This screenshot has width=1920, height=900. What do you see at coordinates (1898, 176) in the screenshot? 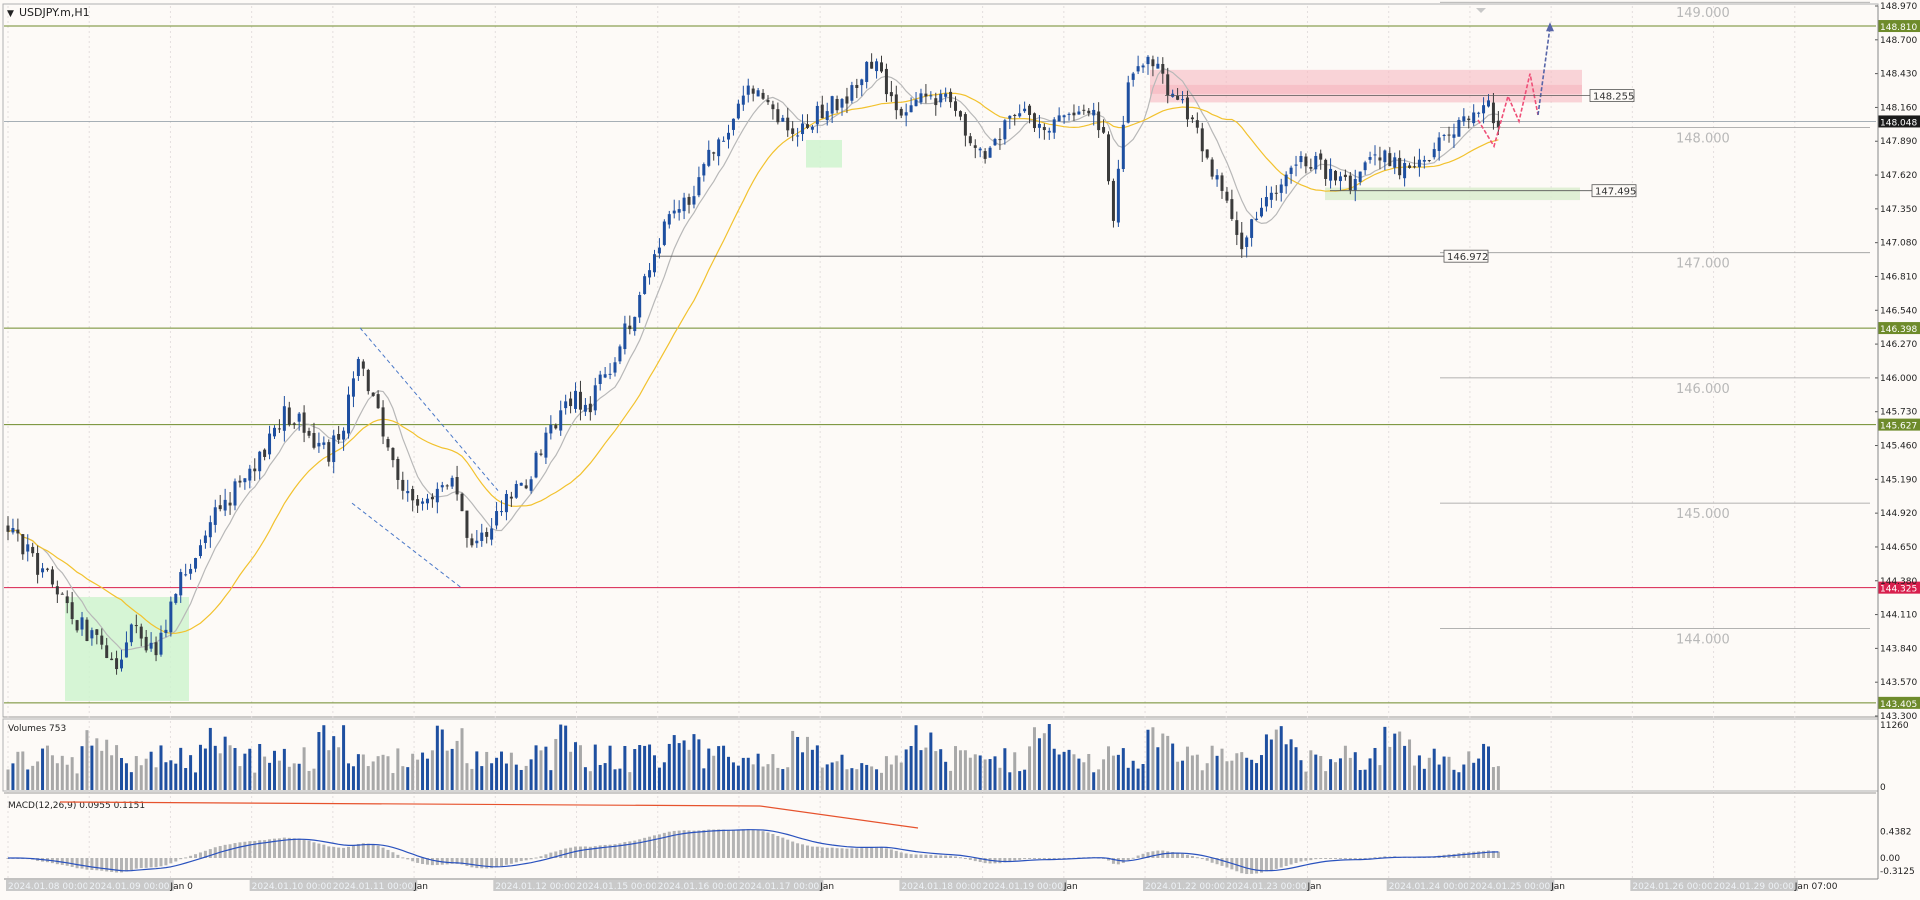
I see `price-tick-label: 147.620` at bounding box center [1898, 176].